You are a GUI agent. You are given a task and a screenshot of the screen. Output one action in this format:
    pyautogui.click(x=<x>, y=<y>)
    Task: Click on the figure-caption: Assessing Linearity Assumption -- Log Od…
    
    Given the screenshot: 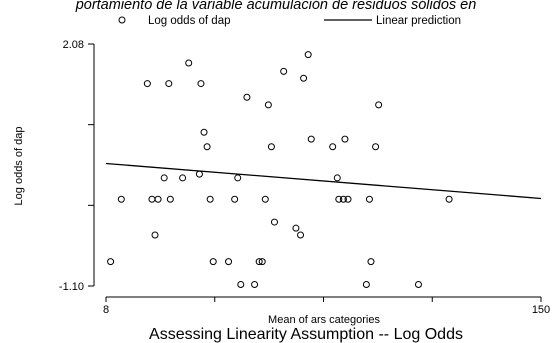 What is the action you would take?
    pyautogui.click(x=306, y=334)
    